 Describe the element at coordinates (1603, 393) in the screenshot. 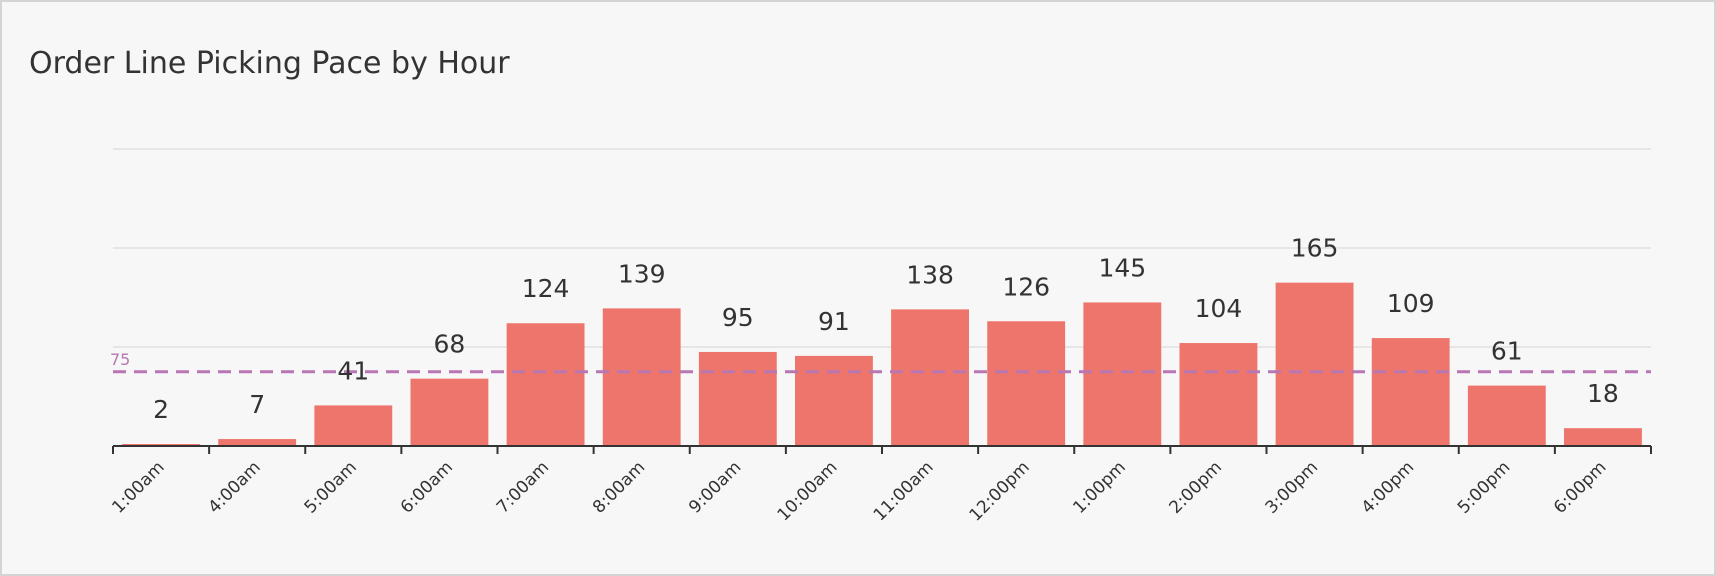

I see `data-label: 18` at that location.